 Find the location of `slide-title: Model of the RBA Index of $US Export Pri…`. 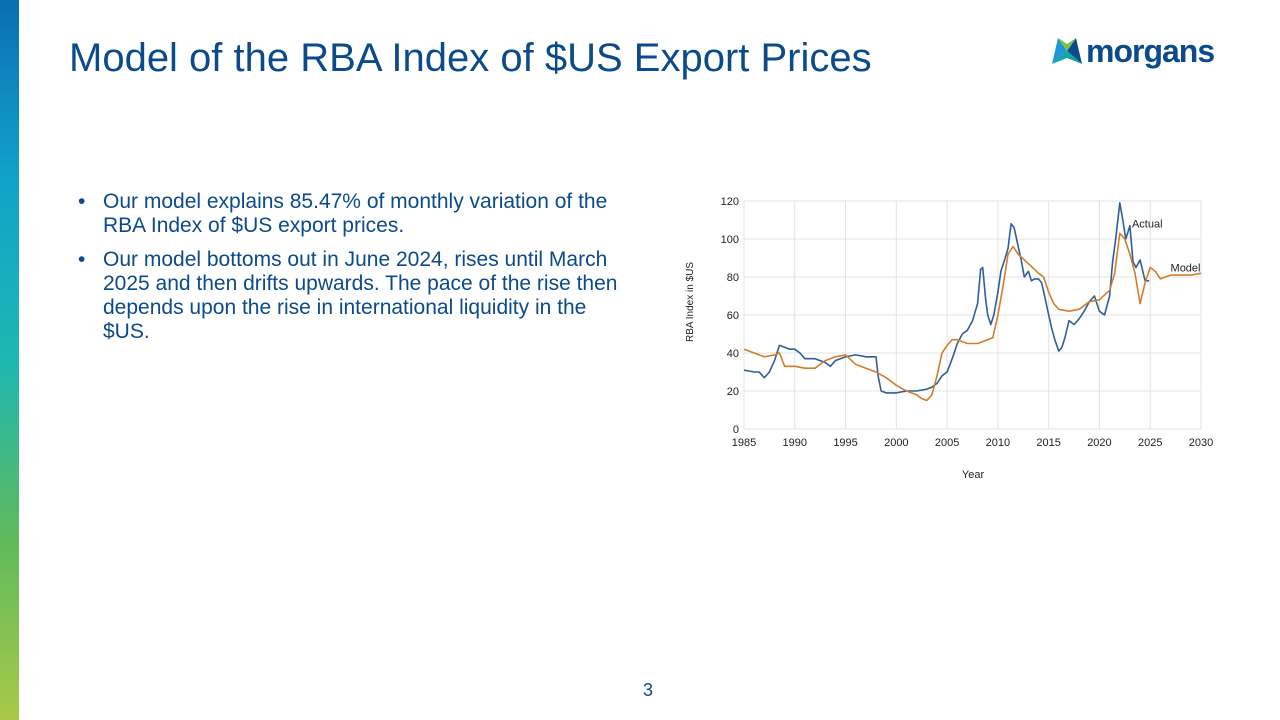

slide-title: Model of the RBA Index of $US Export Pri… is located at coordinates (470, 58).